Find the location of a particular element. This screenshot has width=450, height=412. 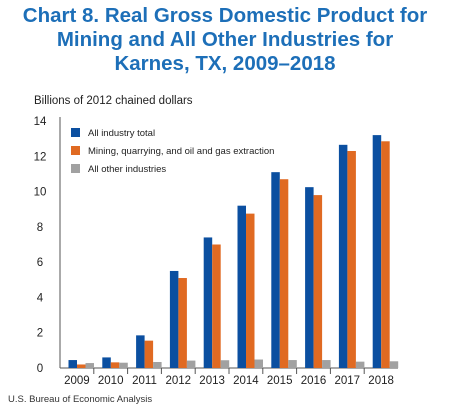

x-tick-label: 2018 is located at coordinates (381, 381).